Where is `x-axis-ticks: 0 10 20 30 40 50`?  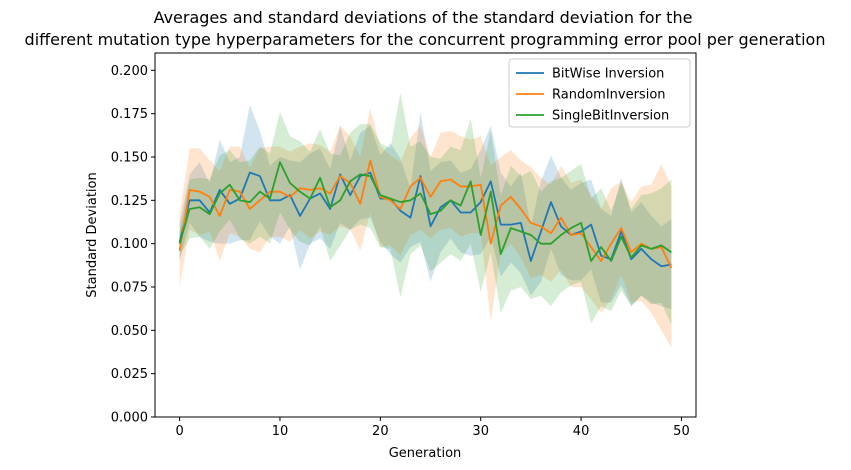 x-axis-ticks: 0 10 20 30 40 50 is located at coordinates (432, 428).